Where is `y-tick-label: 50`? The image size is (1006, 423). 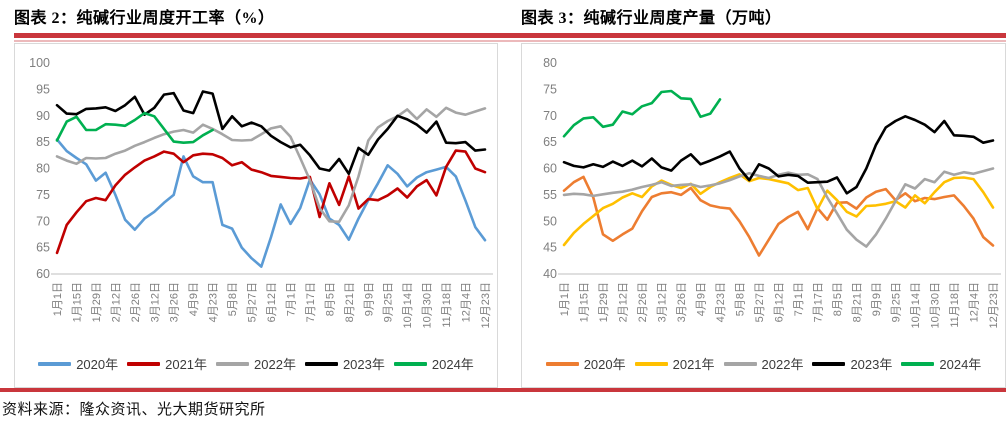
y-tick-label: 50 is located at coordinates (550, 221).